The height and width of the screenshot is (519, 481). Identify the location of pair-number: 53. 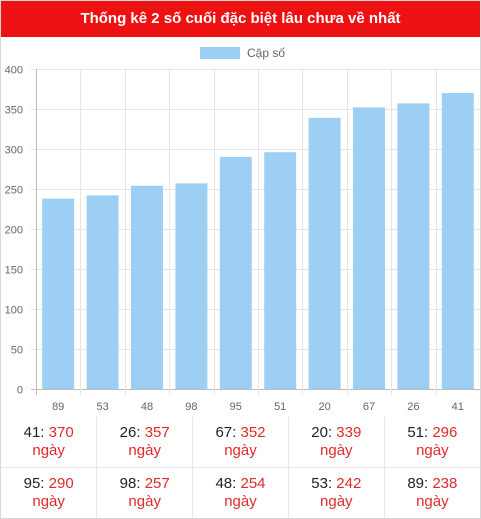
(319, 483).